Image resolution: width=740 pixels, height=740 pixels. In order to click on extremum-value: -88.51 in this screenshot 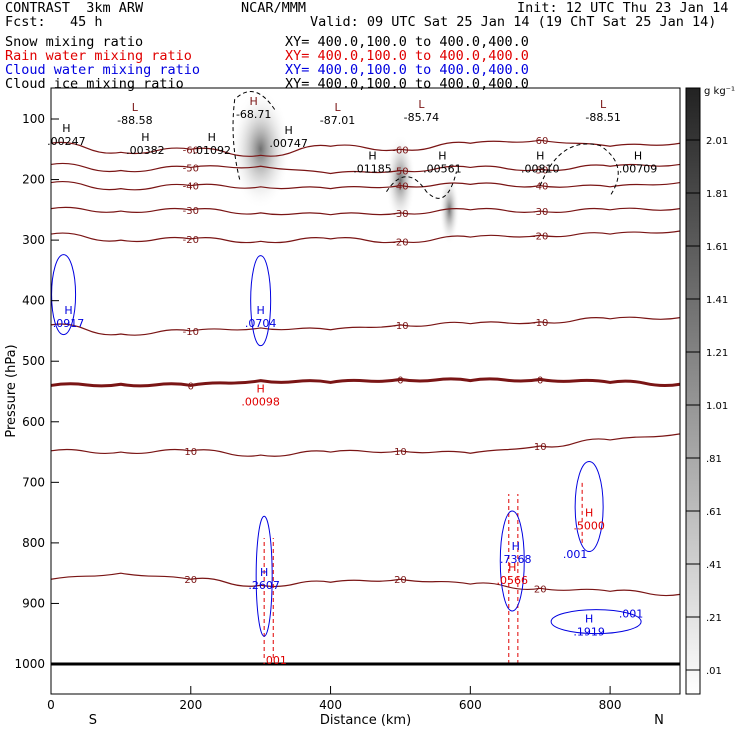, I will do `click(602, 117)`.